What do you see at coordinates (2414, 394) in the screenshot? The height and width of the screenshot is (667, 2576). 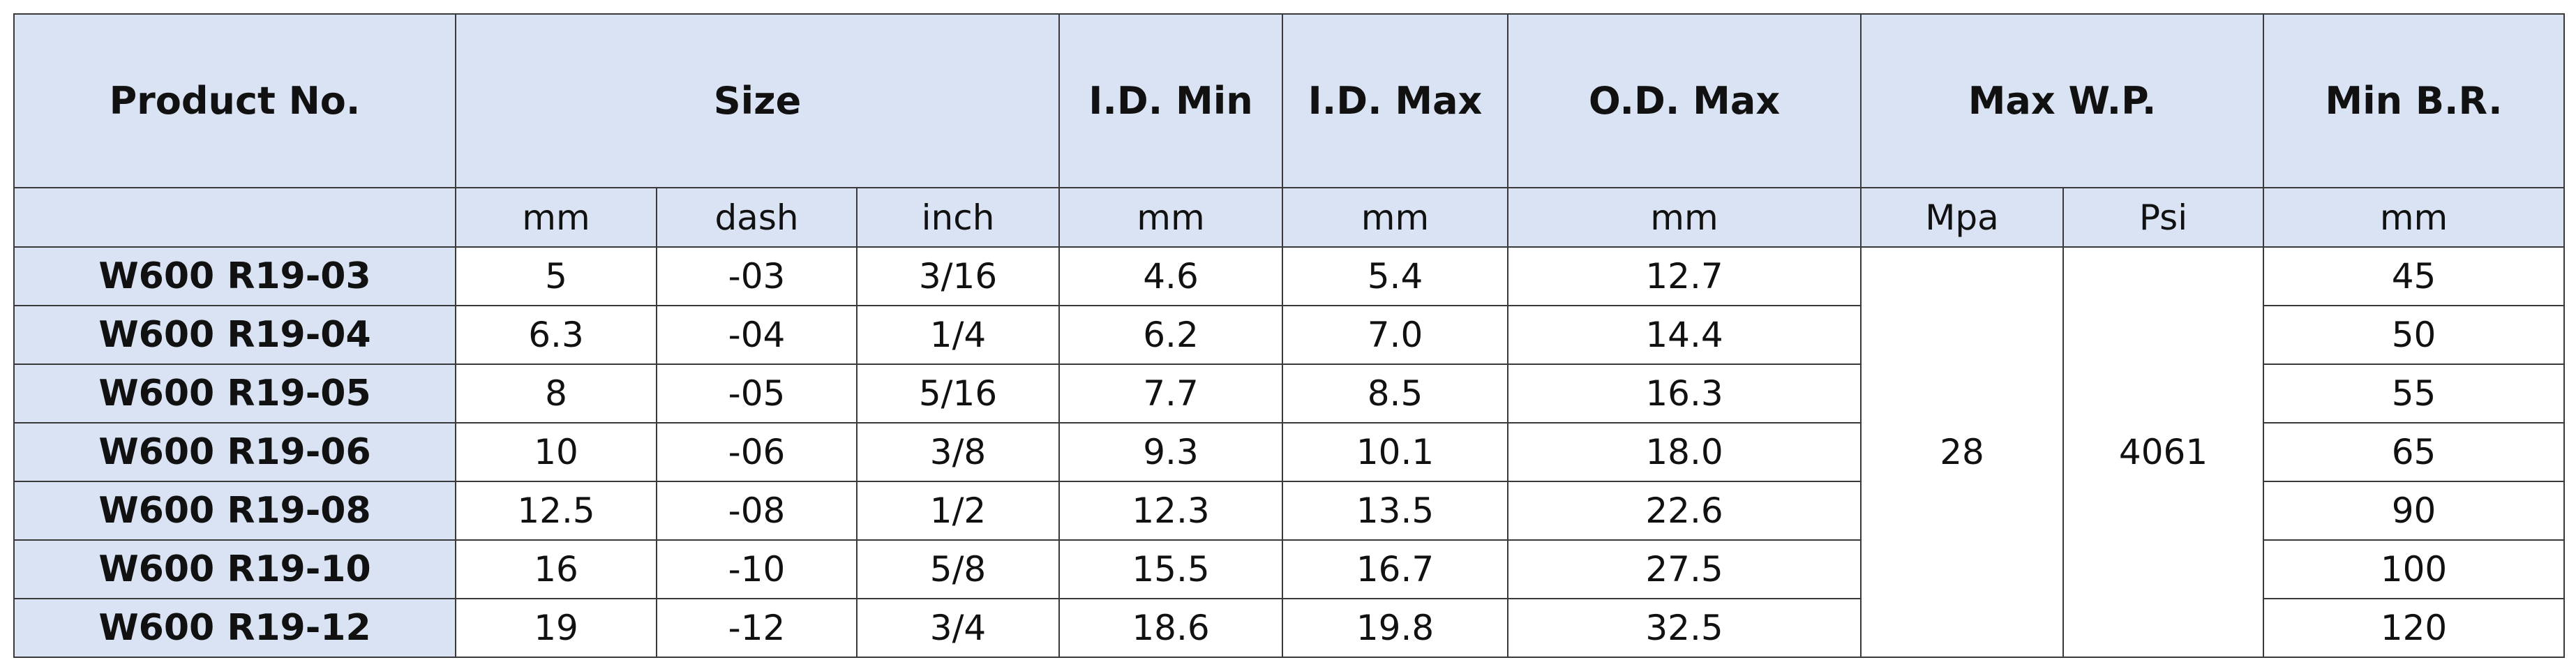 I see `value-cell: 55` at bounding box center [2414, 394].